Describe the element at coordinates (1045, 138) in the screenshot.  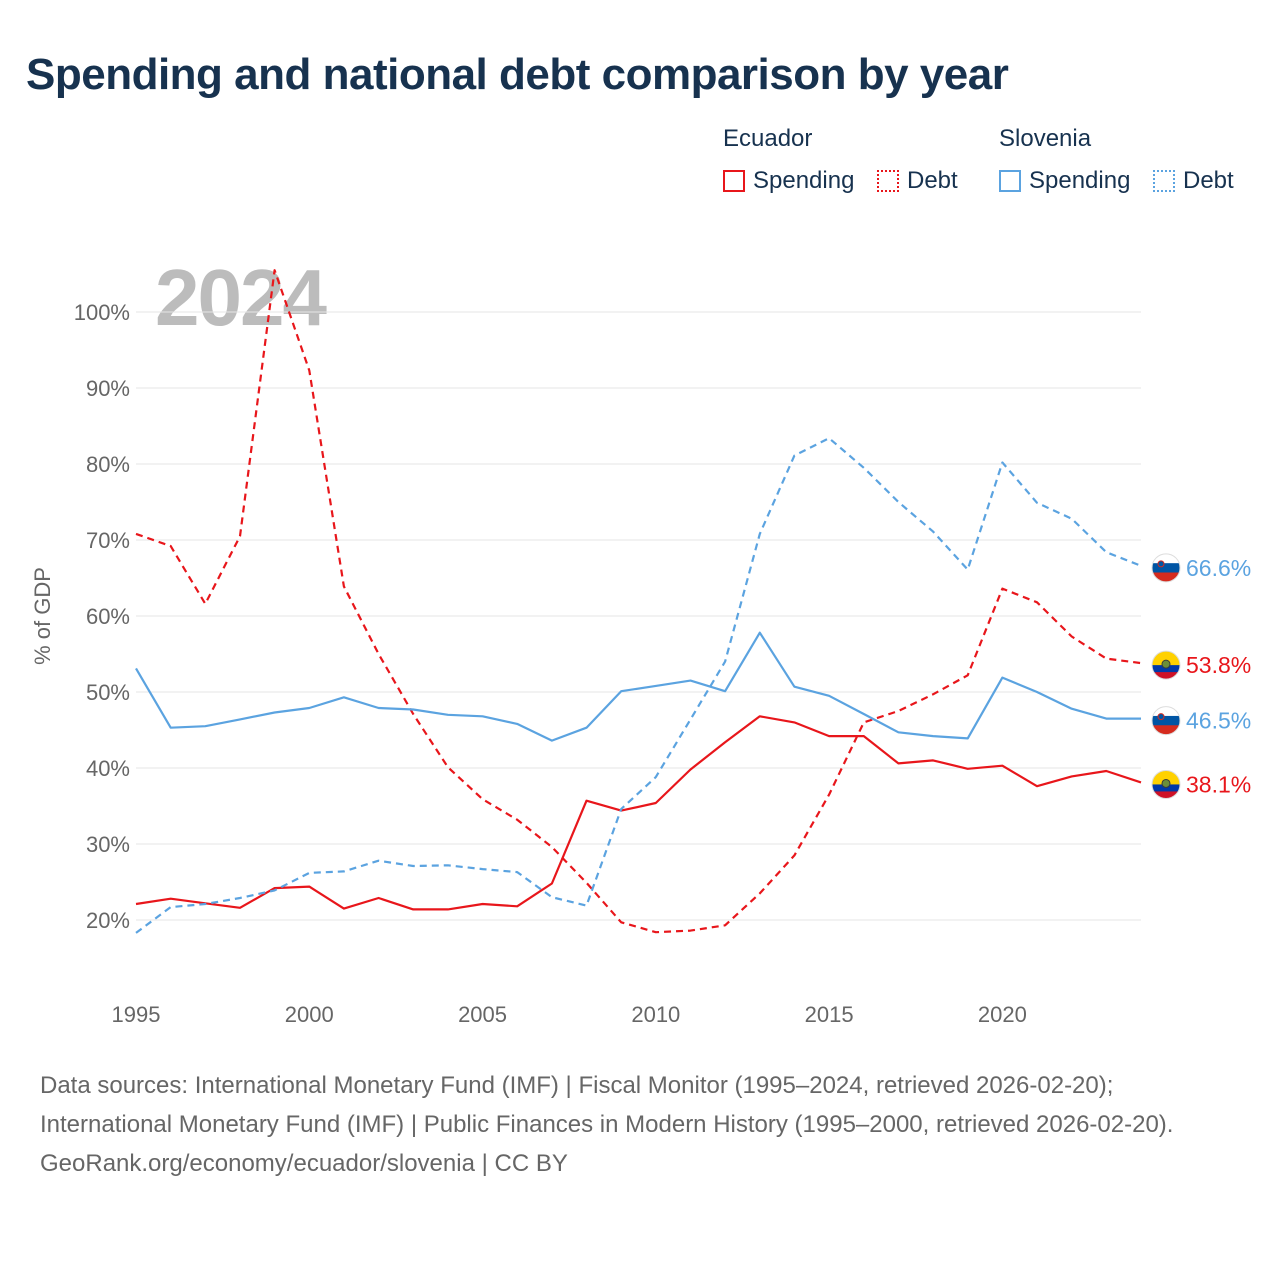
I see `legend-slovenia-title: Slovenia` at that location.